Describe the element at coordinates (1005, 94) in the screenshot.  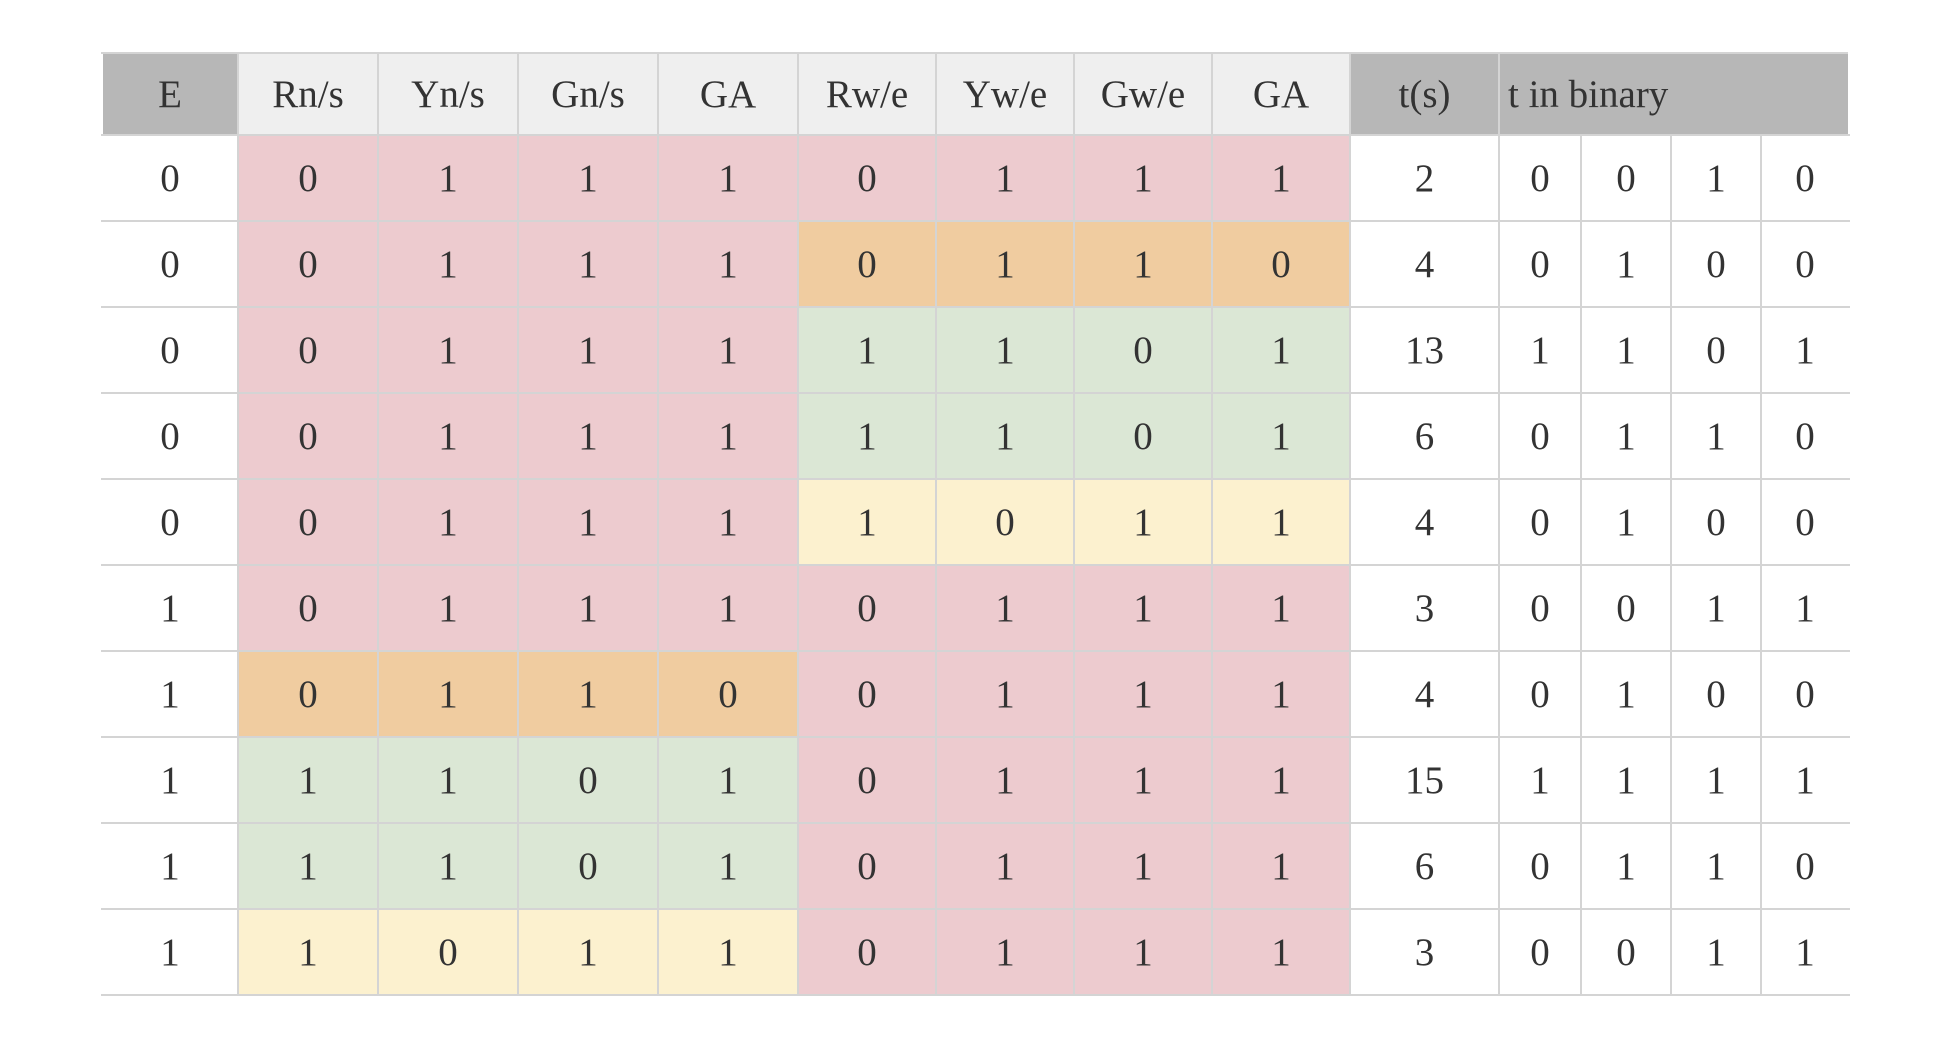
I see `header-ywe: Yw/e` at that location.